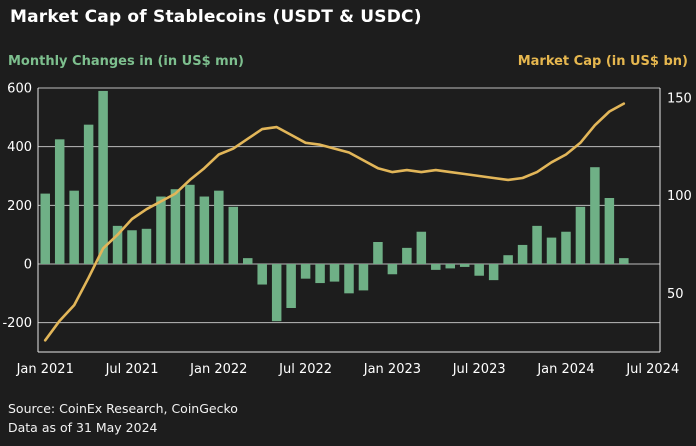 The height and width of the screenshot is (446, 696). What do you see at coordinates (679, 196) in the screenshot?
I see `y-axis-tick-label-right: 100` at bounding box center [679, 196].